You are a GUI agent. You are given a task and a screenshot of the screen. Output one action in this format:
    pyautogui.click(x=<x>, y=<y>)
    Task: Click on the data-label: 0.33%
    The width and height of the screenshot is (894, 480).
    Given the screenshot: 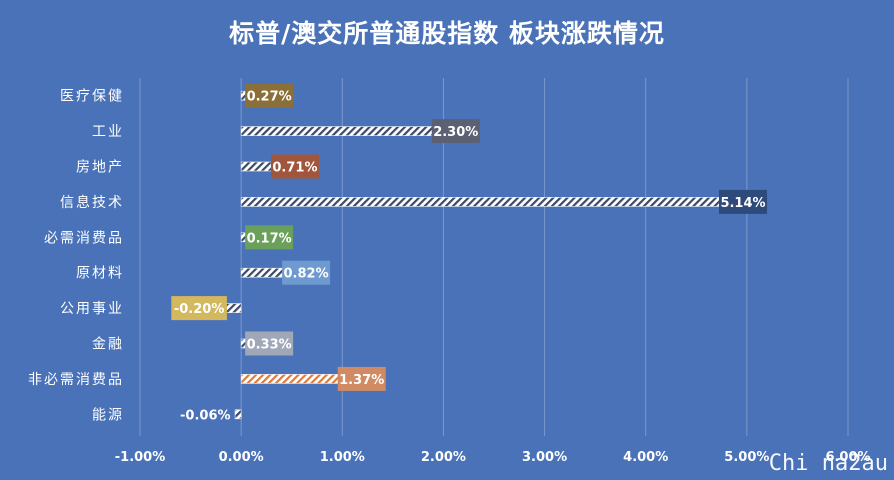 What is the action you would take?
    pyautogui.click(x=269, y=345)
    